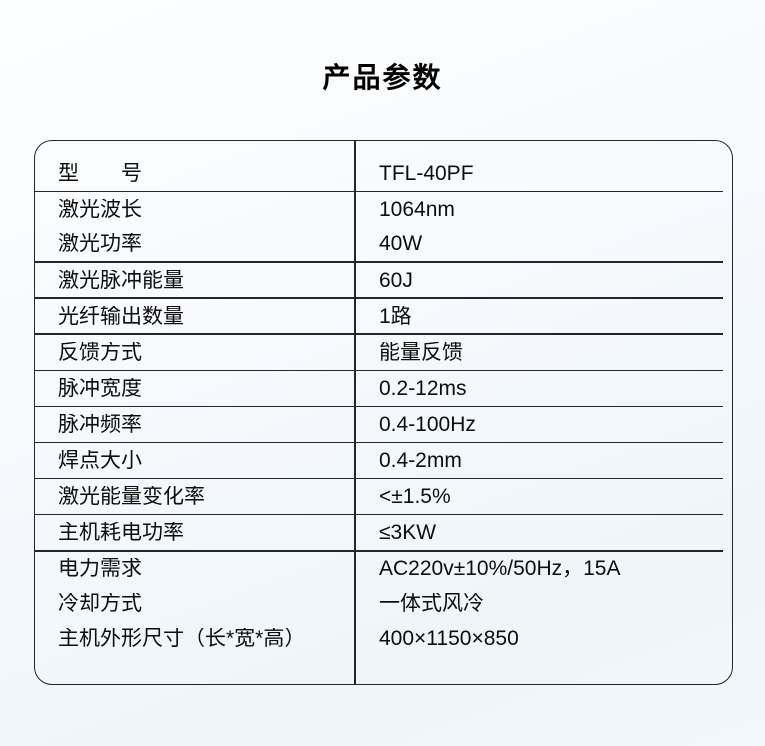 The height and width of the screenshot is (746, 765). I want to click on table-group: 主机耗电功率 ≤3KW, so click(383, 532).